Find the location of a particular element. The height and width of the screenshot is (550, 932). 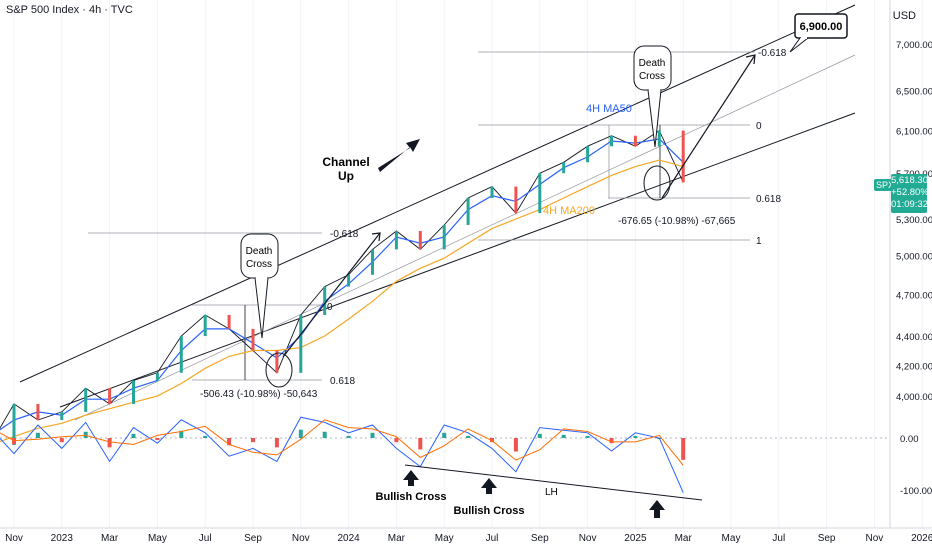

y-tick-label: 6,100.00 is located at coordinates (914, 132).